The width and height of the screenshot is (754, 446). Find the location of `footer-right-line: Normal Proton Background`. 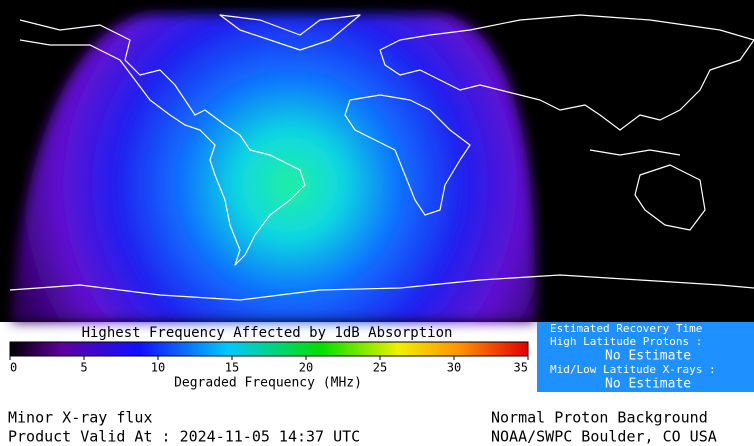

footer-right-line: Normal Proton Background is located at coordinates (599, 418).